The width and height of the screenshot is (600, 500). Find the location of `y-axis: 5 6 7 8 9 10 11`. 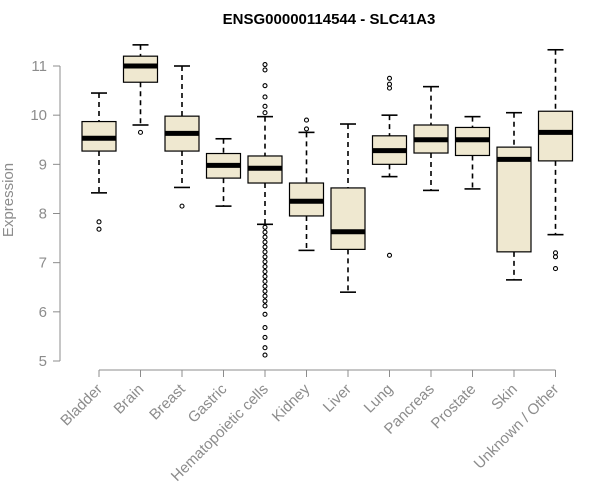

y-axis: 5 6 7 8 9 10 11 is located at coordinates (45, 214).